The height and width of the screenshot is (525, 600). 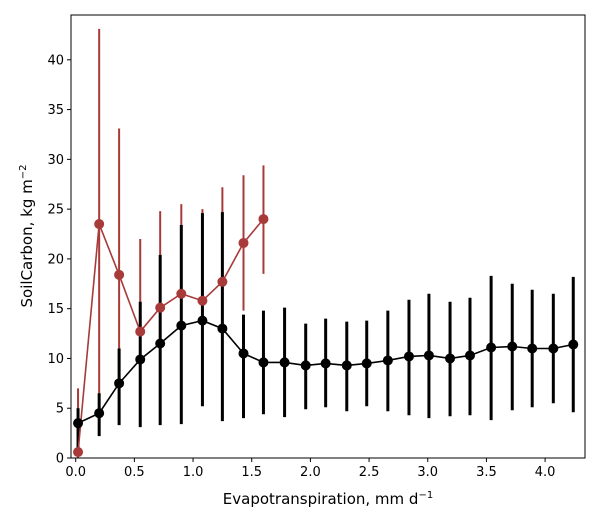 What do you see at coordinates (545, 472) in the screenshot?
I see `x-tick-label: 4.0` at bounding box center [545, 472].